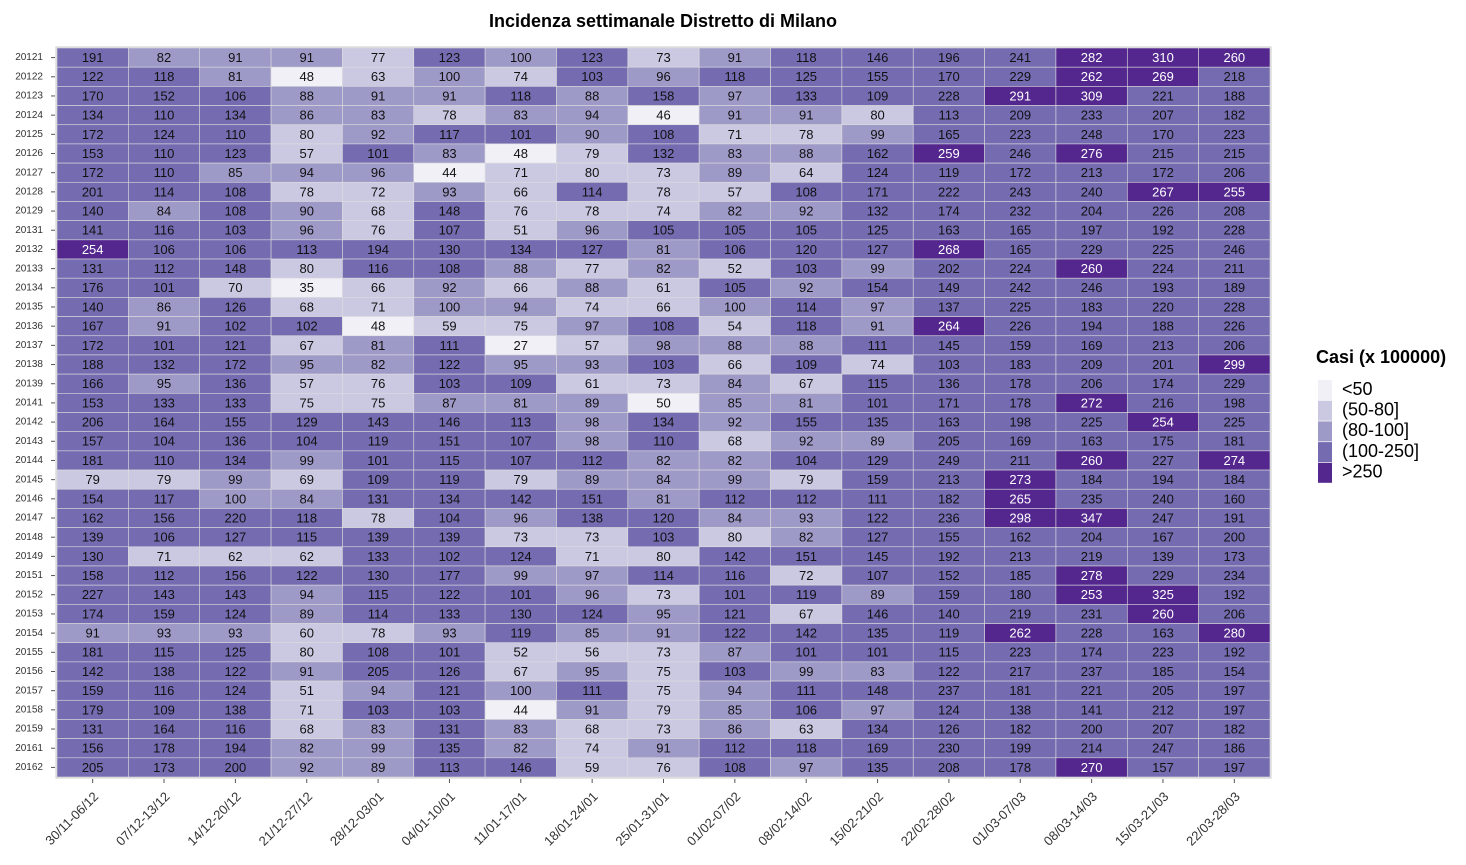  What do you see at coordinates (1020, 268) in the screenshot?
I see `cell-label: 224` at bounding box center [1020, 268].